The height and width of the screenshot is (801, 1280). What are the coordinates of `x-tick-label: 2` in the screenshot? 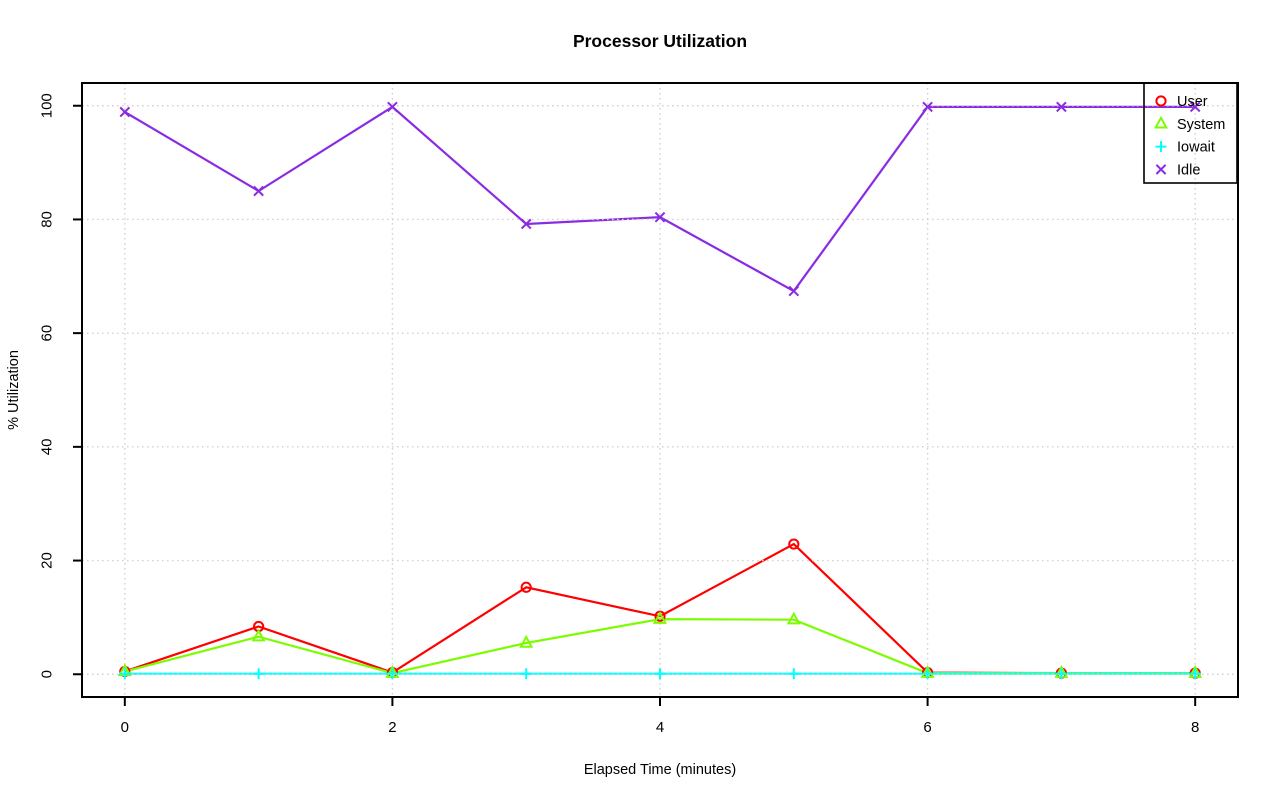 It's located at (392, 727).